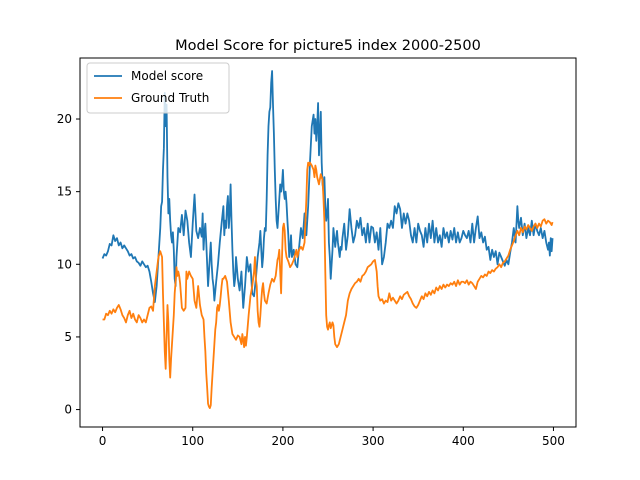 The width and height of the screenshot is (640, 480). Describe the element at coordinates (64, 192) in the screenshot. I see `y-tick-label: 15` at that location.